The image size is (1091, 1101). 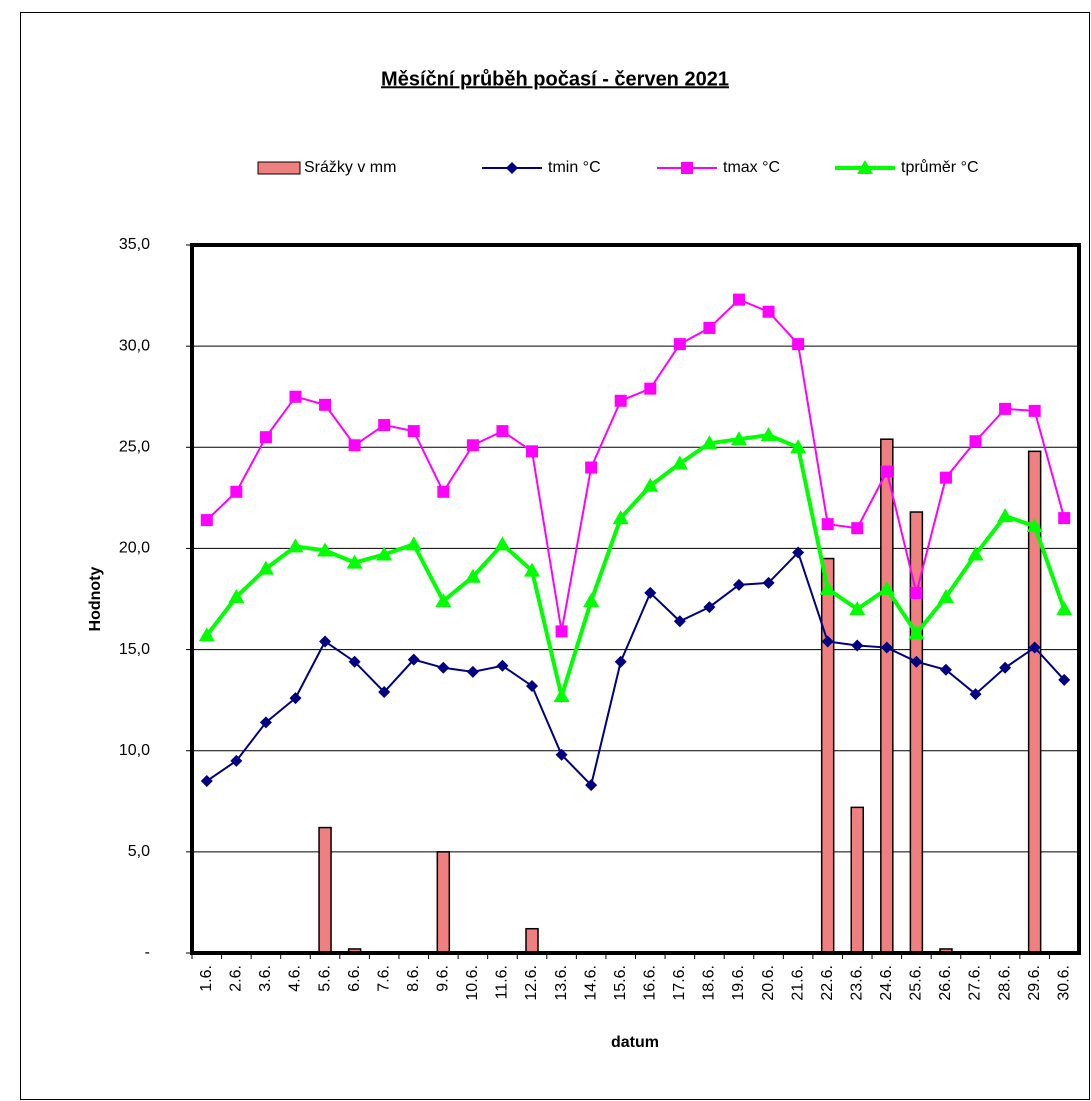 What do you see at coordinates (679, 983) in the screenshot?
I see `x-tick-label: 17.6.` at bounding box center [679, 983].